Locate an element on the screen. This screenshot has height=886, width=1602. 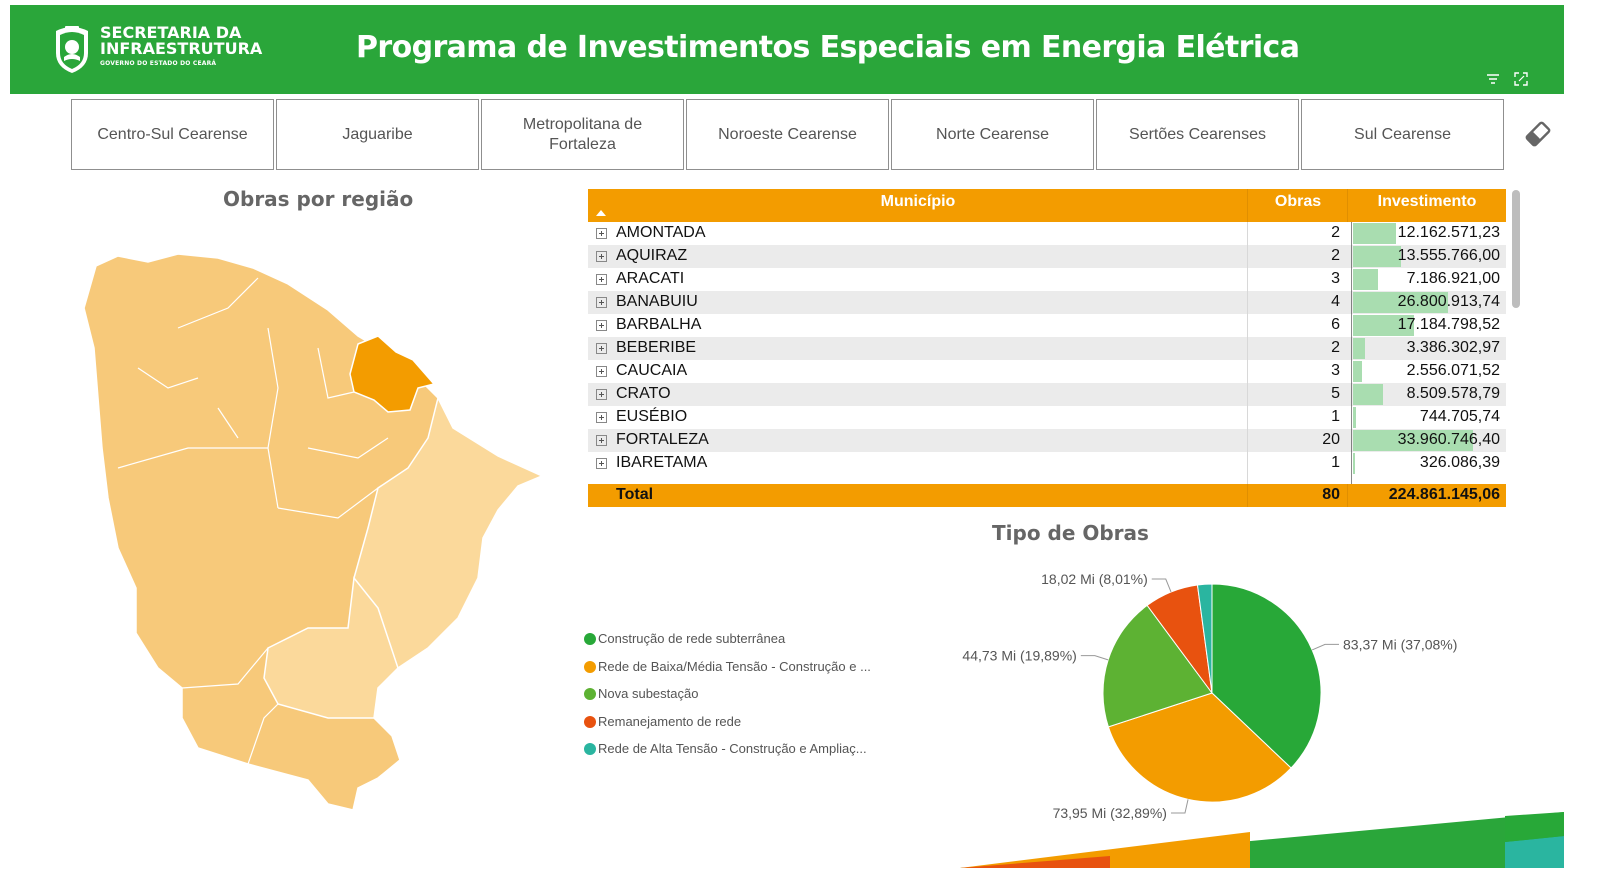
region-filter-noroeste: Noroeste Cearense is located at coordinates (787, 134).